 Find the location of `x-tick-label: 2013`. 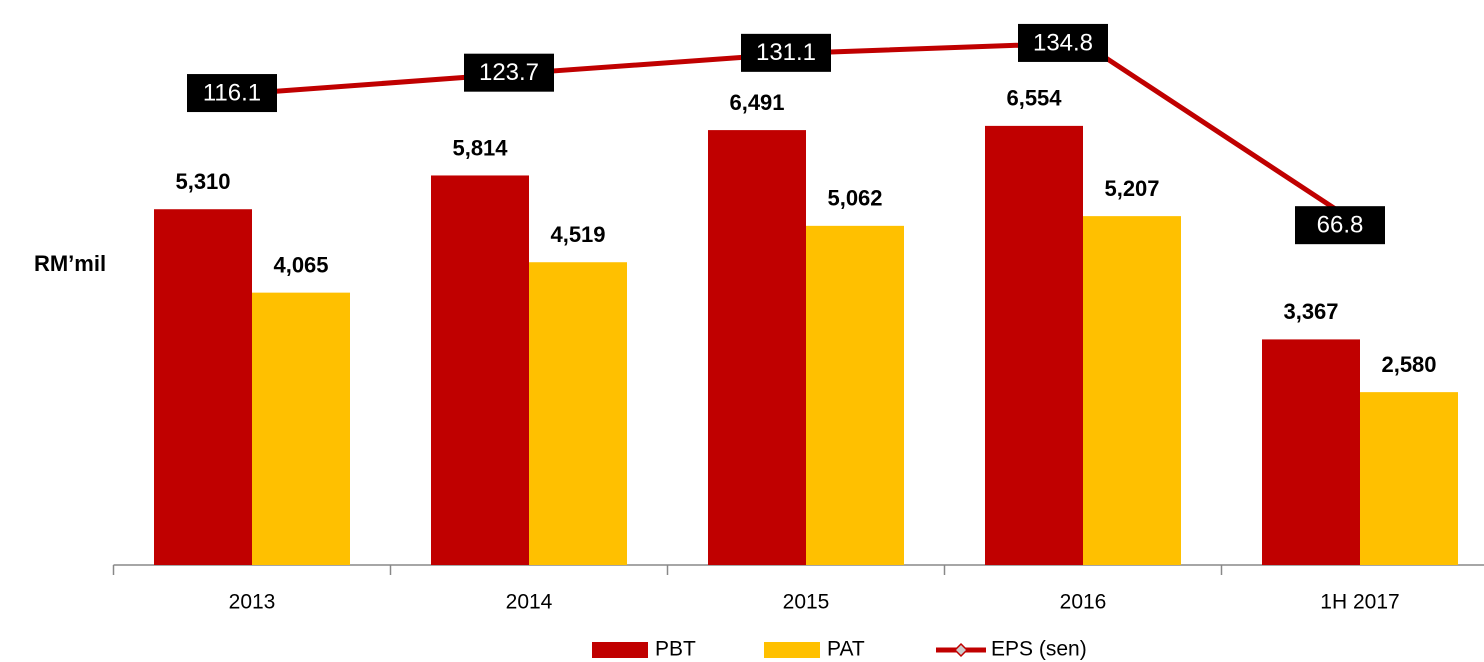

x-tick-label: 2013 is located at coordinates (252, 602).